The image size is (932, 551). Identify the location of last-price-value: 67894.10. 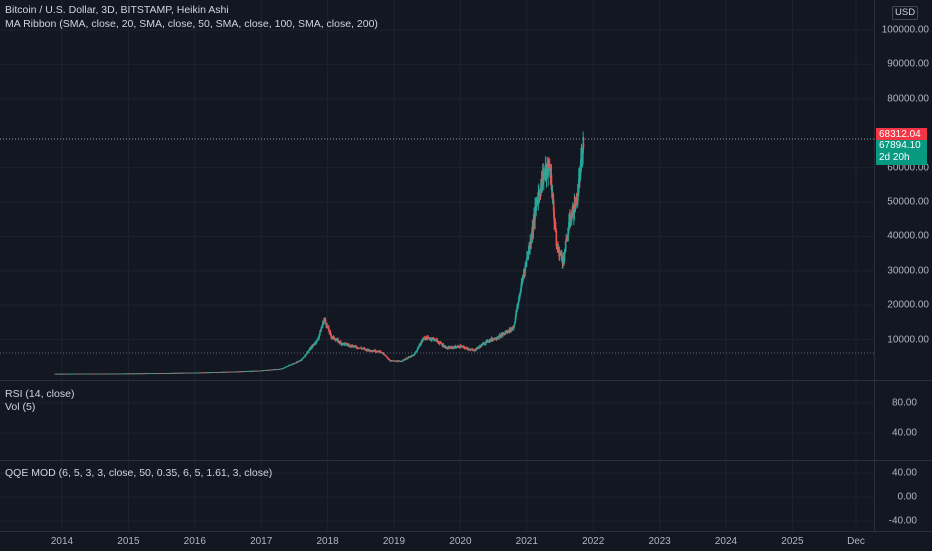
(900, 145).